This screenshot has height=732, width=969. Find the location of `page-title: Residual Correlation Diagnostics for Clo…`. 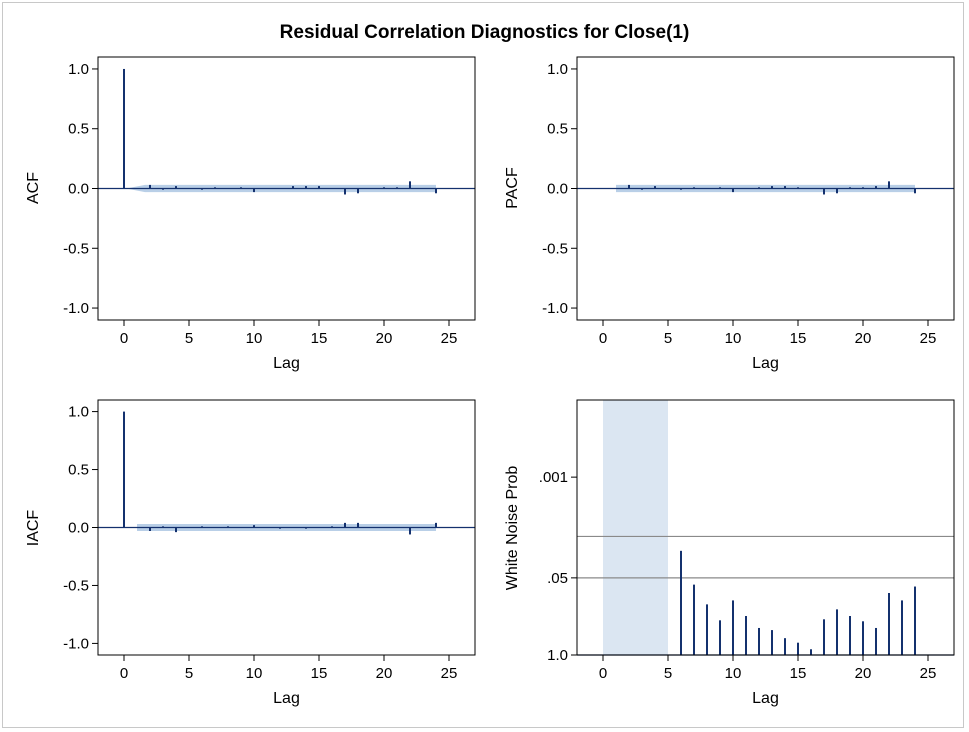

page-title: Residual Correlation Diagnostics for Clo… is located at coordinates (484, 32).